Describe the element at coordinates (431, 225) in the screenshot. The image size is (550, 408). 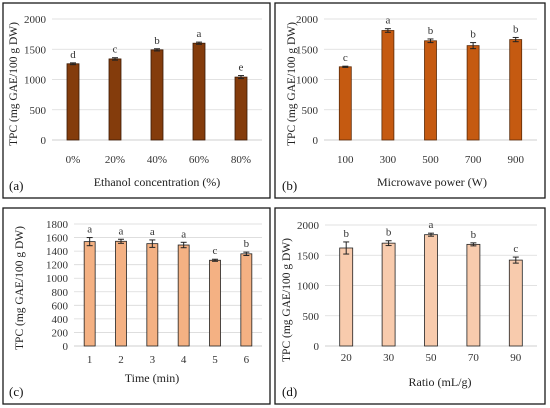
I see `panel-d-significance-letter: a` at that location.